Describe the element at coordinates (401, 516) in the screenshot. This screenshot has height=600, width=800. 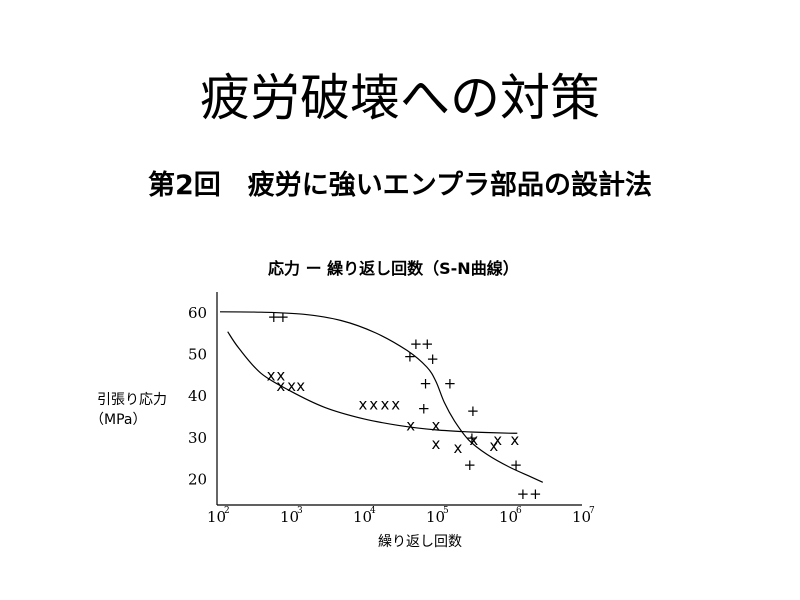
I see `x-tick-labels: 102 103 104 105 106 107` at that location.